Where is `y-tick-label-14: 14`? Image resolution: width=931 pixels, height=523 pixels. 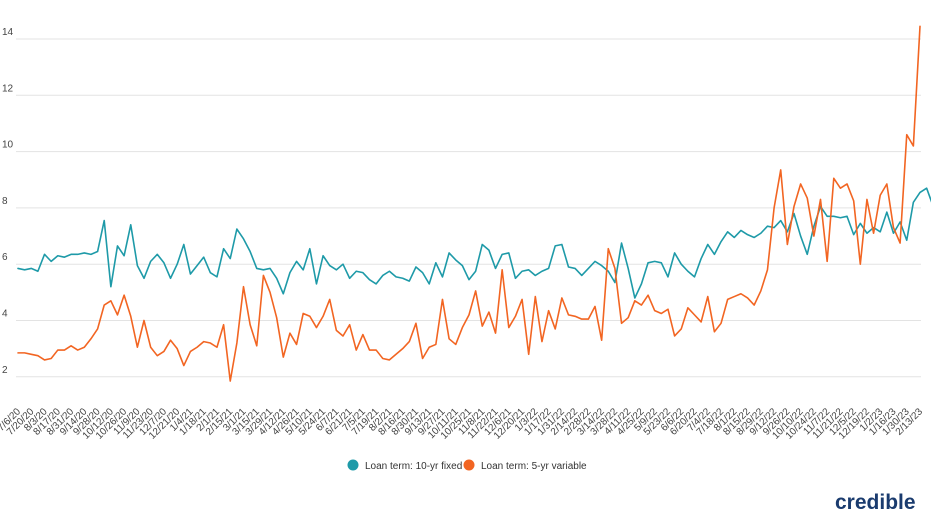 y-tick-label-14: 14 is located at coordinates (8, 32).